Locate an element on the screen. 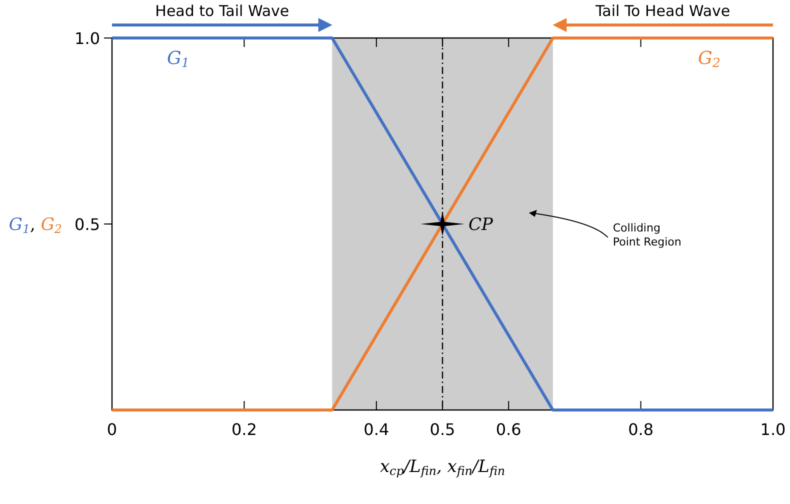 Image resolution: width=790 pixels, height=504 pixels. series-label: G$_{1}$ is located at coordinates (178, 59).